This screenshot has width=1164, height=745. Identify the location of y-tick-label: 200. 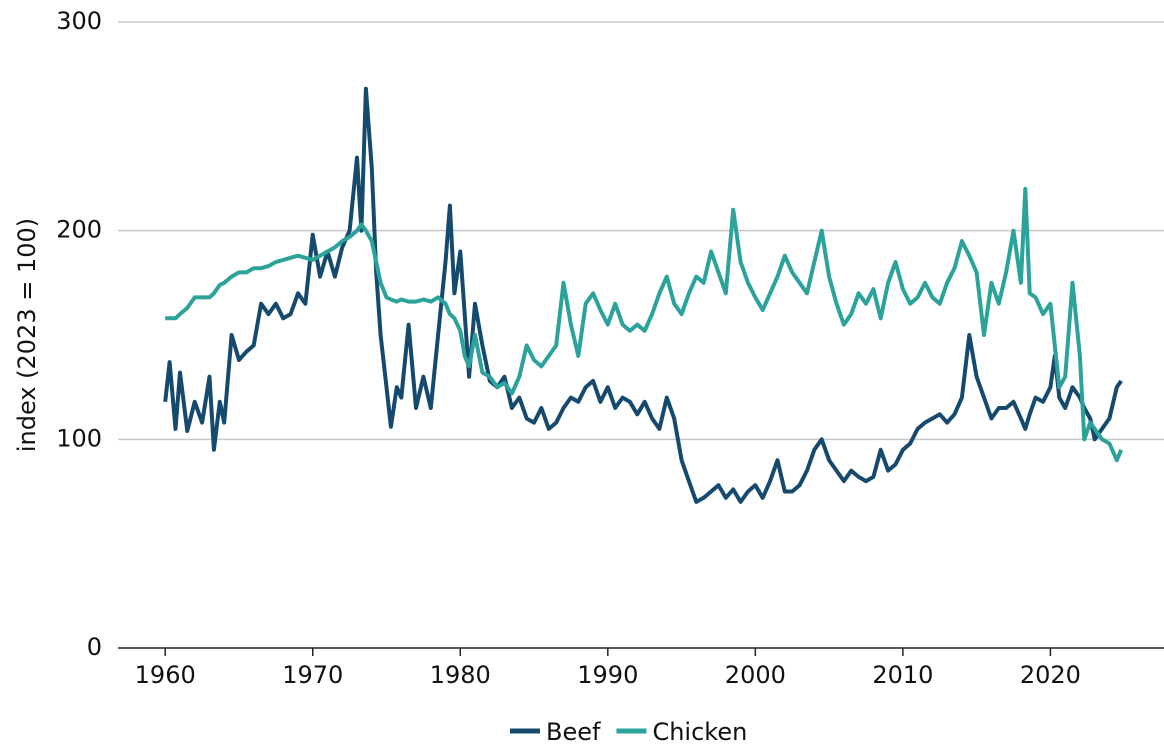
(79, 230).